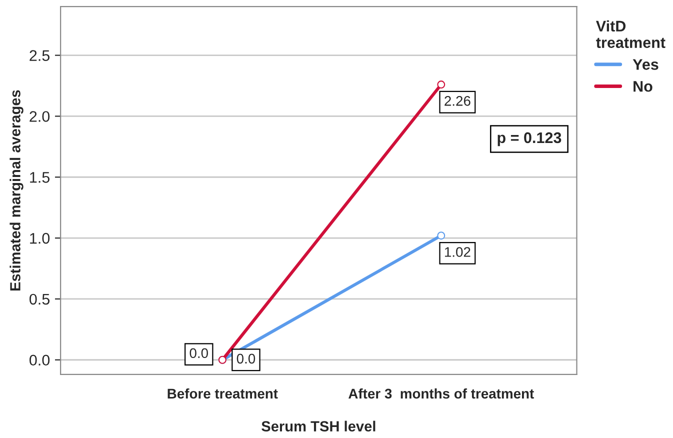 The width and height of the screenshot is (673, 438). I want to click on legend-label: Yes, so click(645, 64).